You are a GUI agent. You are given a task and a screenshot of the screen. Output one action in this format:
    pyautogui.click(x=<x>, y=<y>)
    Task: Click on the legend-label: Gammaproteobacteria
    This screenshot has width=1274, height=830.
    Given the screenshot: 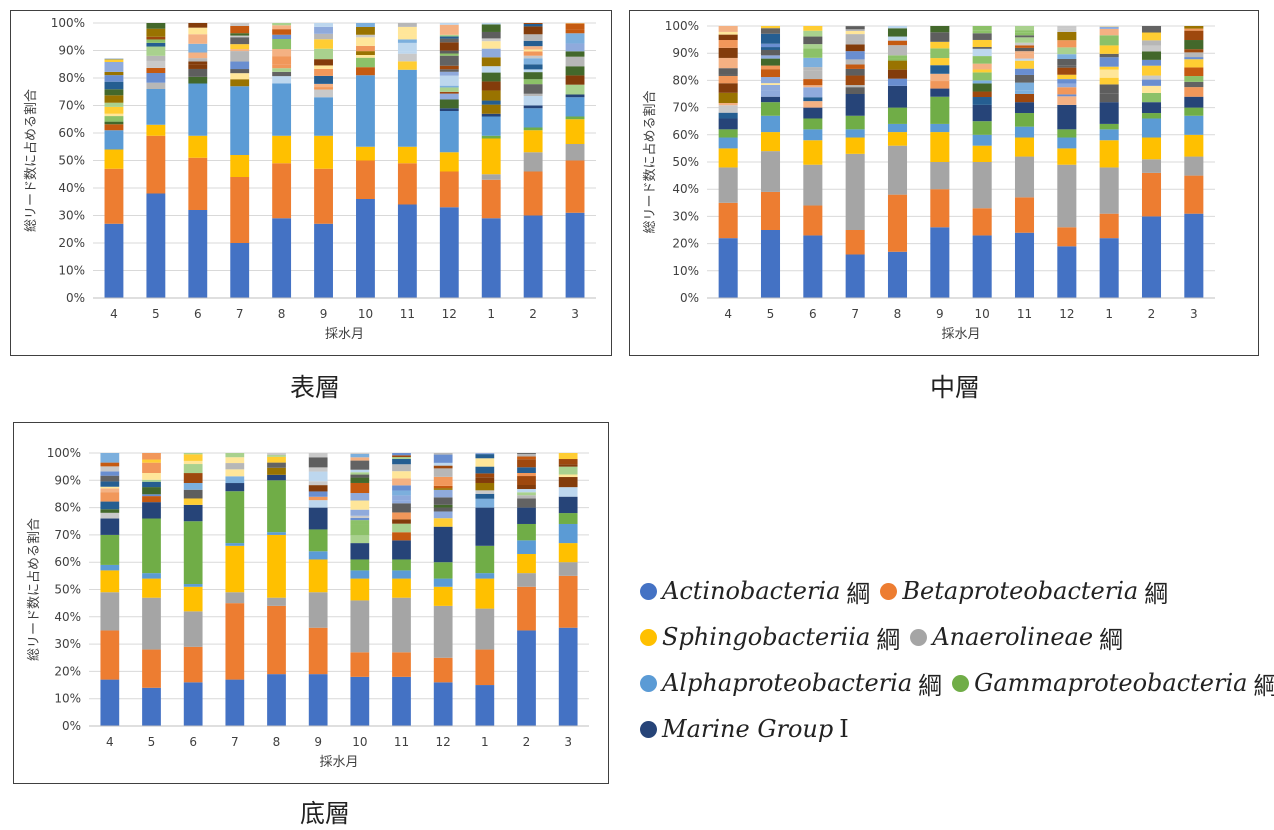 What is the action you would take?
    pyautogui.click(x=1110, y=683)
    